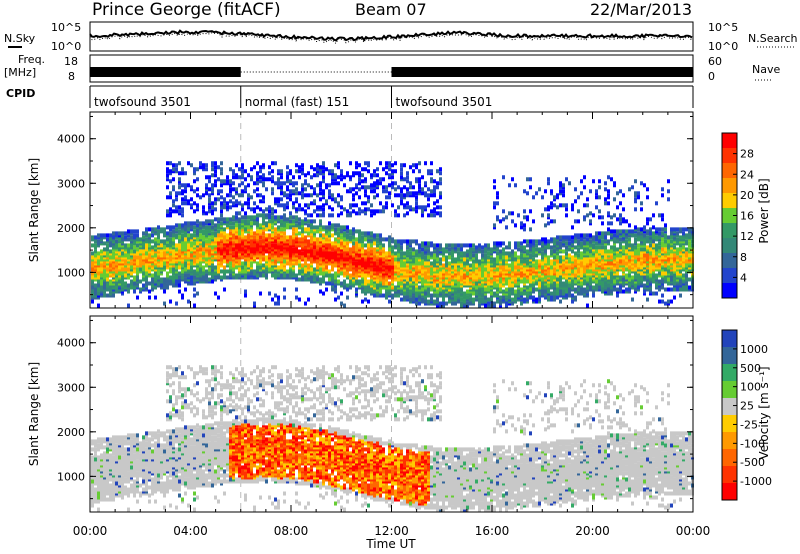  Describe the element at coordinates (391, 35) in the screenshot. I see `noise-sky-trace` at that location.